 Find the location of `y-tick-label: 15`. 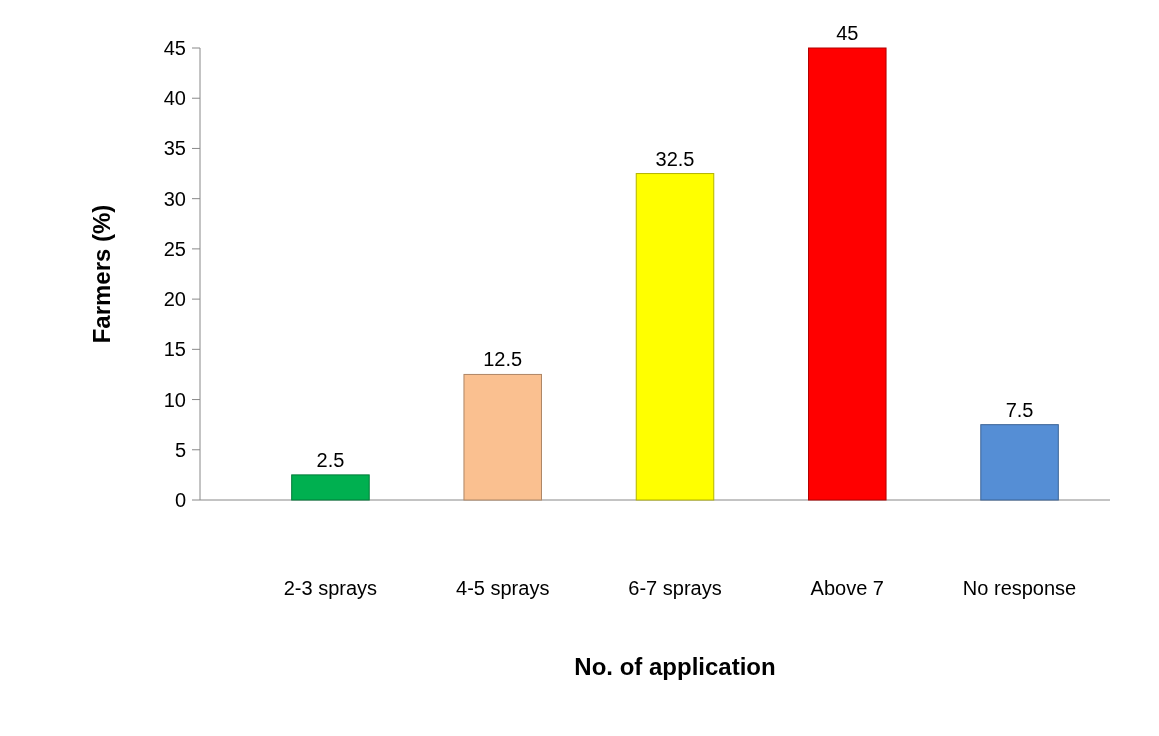

y-tick-label: 15 is located at coordinates (174, 349).